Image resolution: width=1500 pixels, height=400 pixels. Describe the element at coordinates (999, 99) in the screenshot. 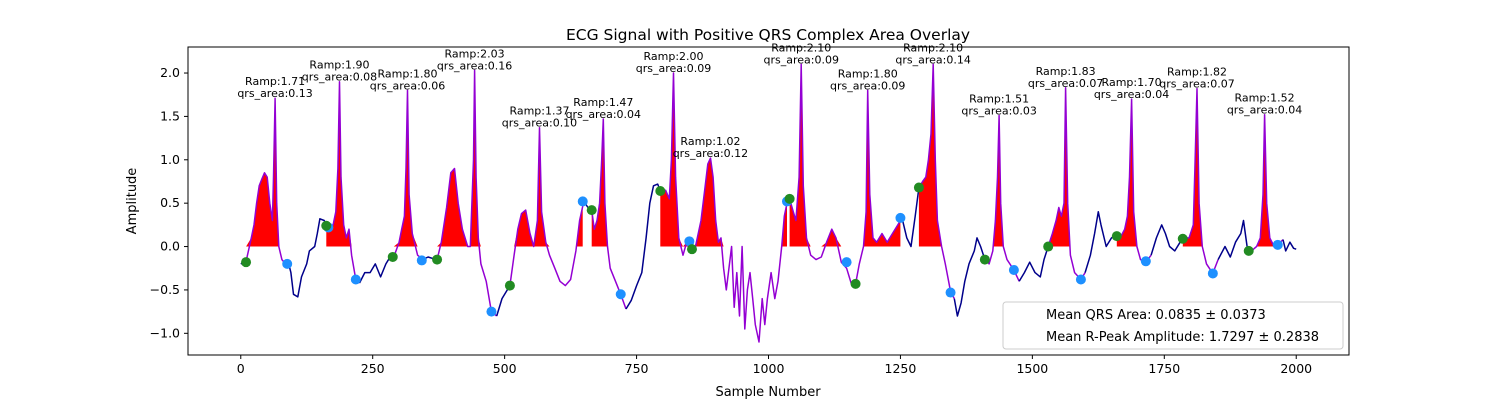

I see `peak-annotation-amplitude-12: Ramp:1.51` at that location.